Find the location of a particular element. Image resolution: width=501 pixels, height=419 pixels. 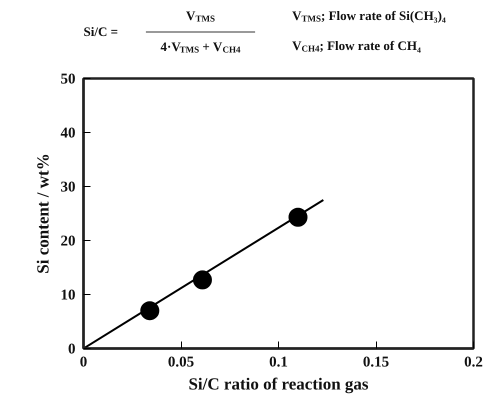

x-tick-label: 0 is located at coordinates (84, 362).